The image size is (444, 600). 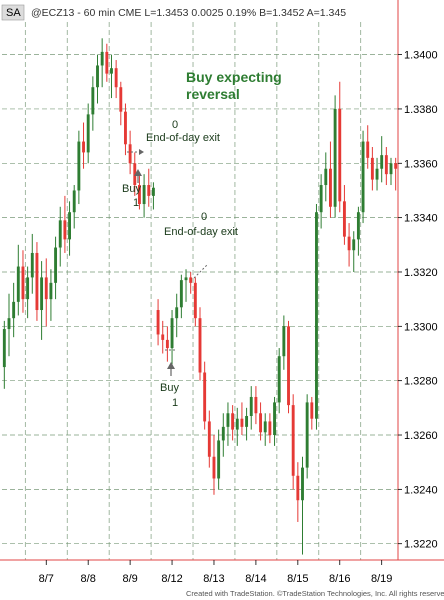 What do you see at coordinates (421, 490) in the screenshot?
I see `y-tick-label: 1.3240` at bounding box center [421, 490].